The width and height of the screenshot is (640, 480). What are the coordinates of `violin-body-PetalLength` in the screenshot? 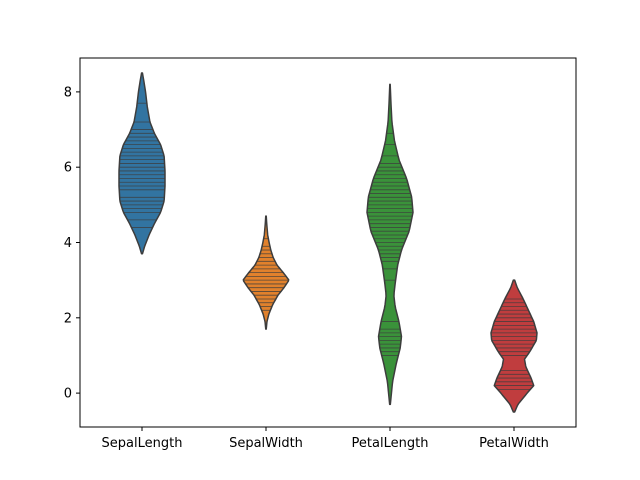 It's located at (390, 244).